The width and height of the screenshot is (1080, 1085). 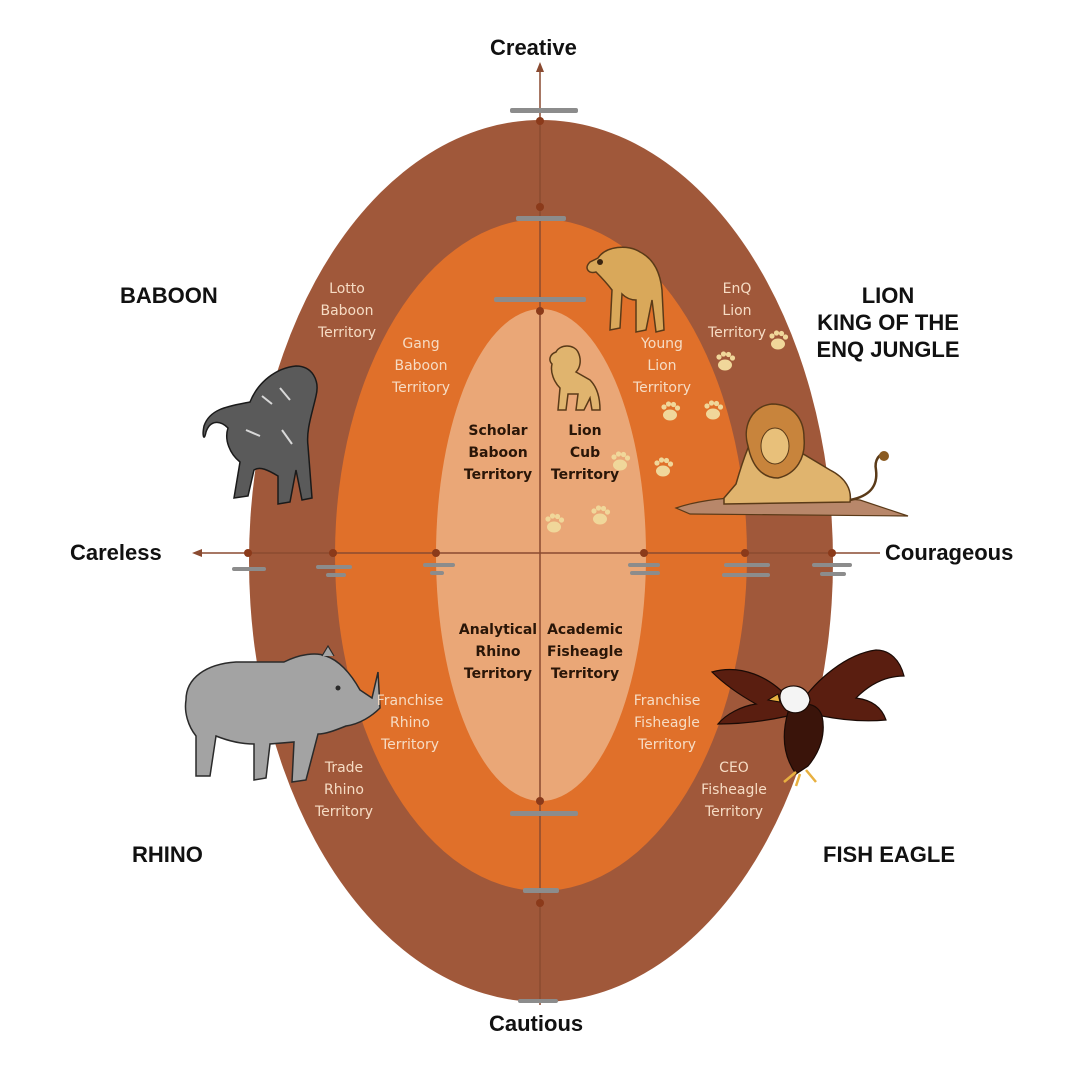 What do you see at coordinates (667, 723) in the screenshot?
I see `territory-franchise-fisheagle: Franchise Fisheagle Territory` at bounding box center [667, 723].